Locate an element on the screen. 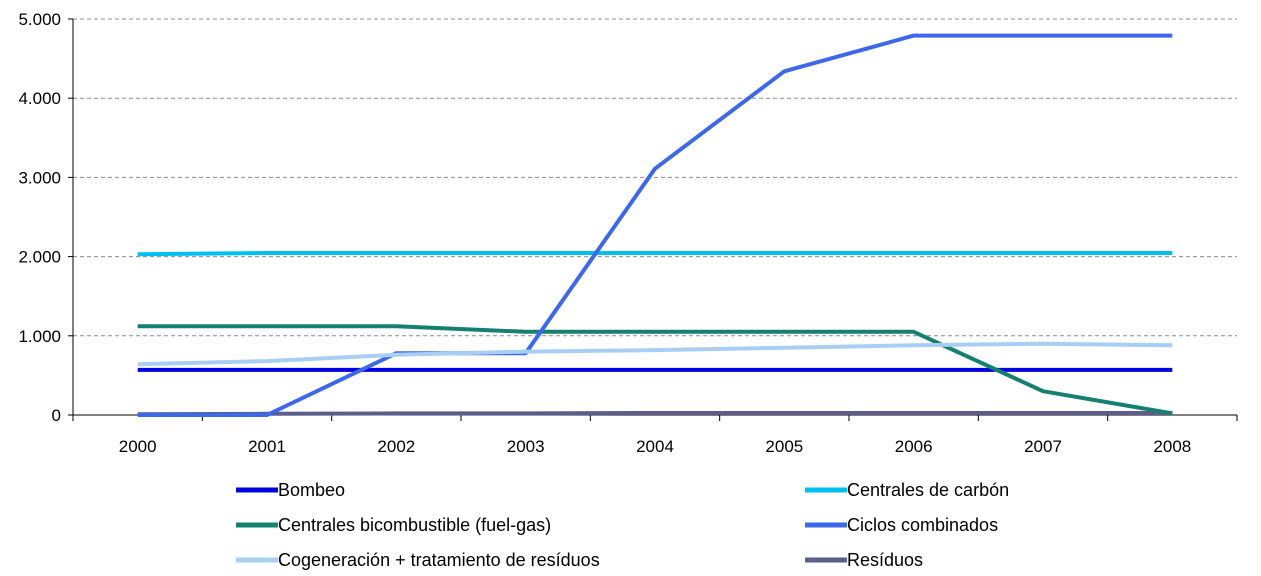 Image resolution: width=1261 pixels, height=576 pixels. x-tick-label-2004: 2004 is located at coordinates (655, 446).